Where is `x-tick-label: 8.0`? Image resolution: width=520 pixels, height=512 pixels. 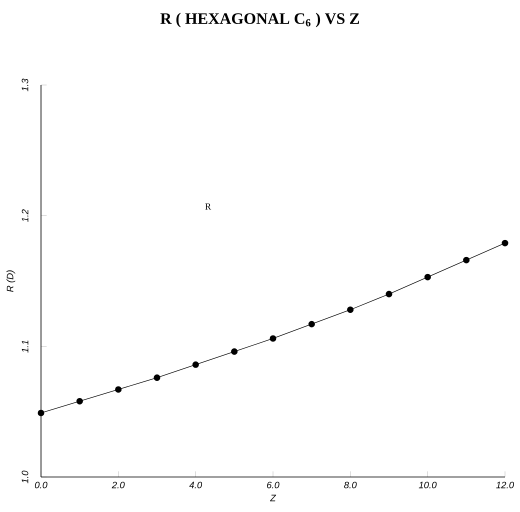 x-tick-label: 8.0 is located at coordinates (350, 485).